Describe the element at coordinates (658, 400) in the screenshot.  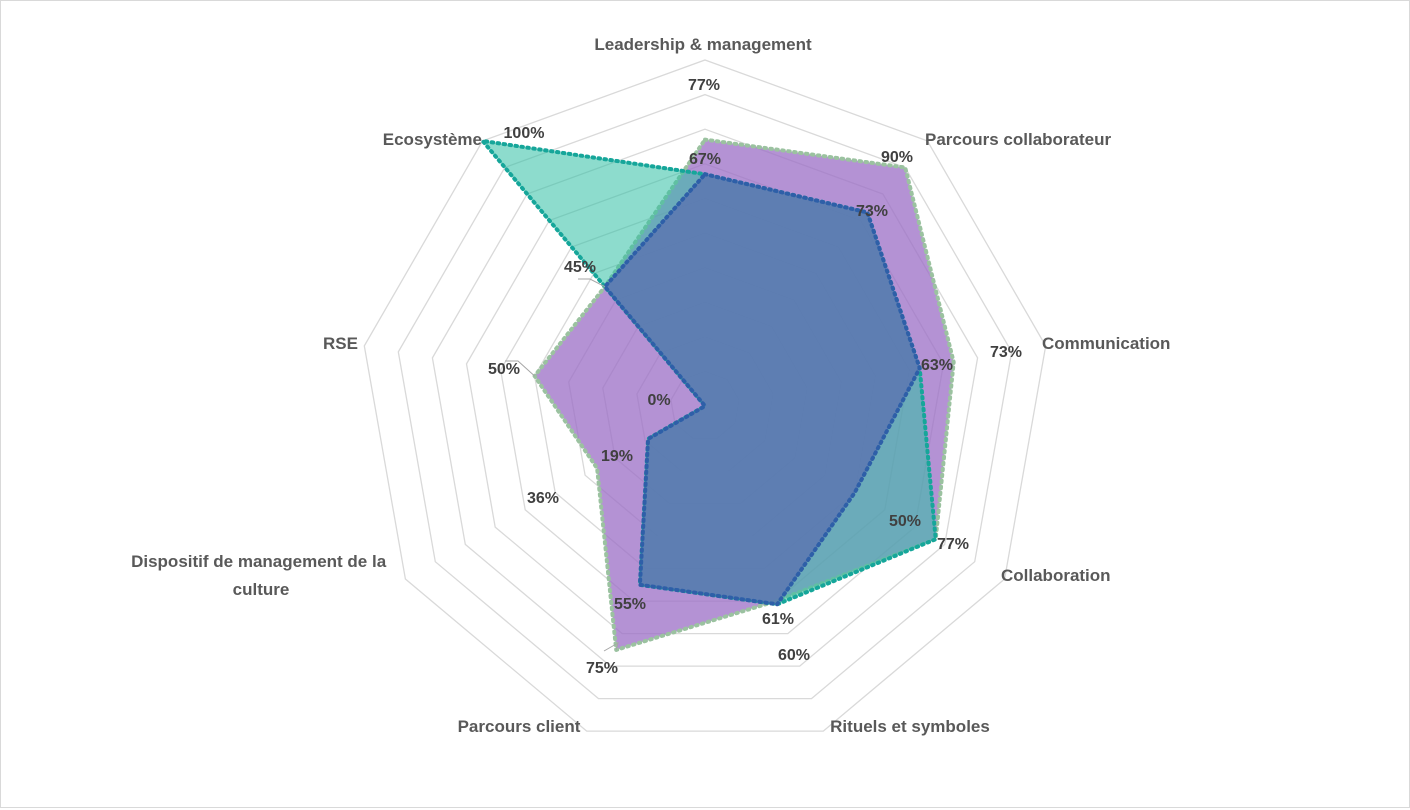
I see `value-label: 0%` at that location.